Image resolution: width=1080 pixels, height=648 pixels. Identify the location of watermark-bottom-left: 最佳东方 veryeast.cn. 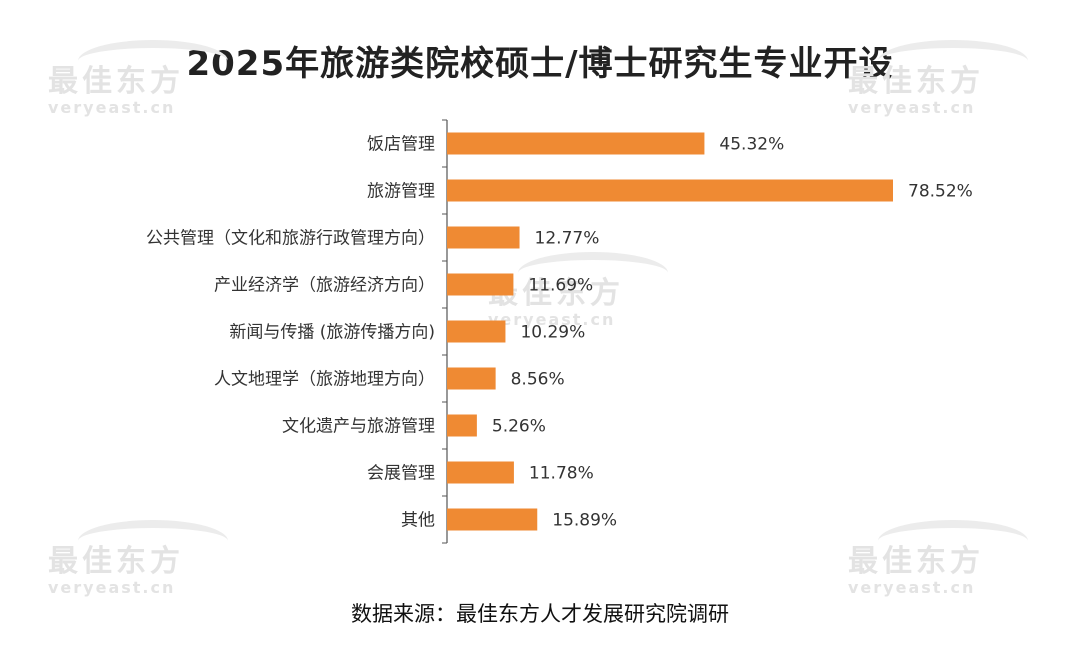
(138, 558).